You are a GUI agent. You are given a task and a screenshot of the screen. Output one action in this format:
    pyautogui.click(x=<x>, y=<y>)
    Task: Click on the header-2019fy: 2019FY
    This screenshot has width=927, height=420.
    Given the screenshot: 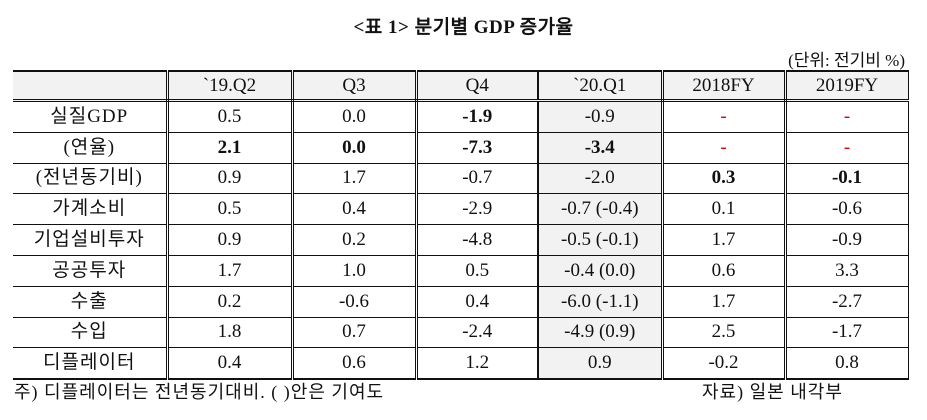 What is the action you would take?
    pyautogui.click(x=846, y=86)
    